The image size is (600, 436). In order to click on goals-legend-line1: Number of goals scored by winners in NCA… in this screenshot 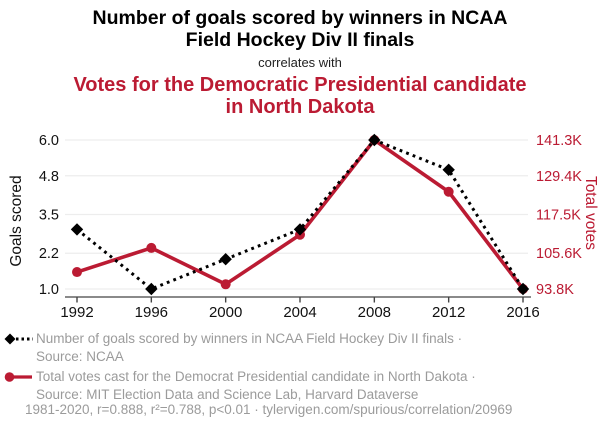, I will do `click(249, 338)`.